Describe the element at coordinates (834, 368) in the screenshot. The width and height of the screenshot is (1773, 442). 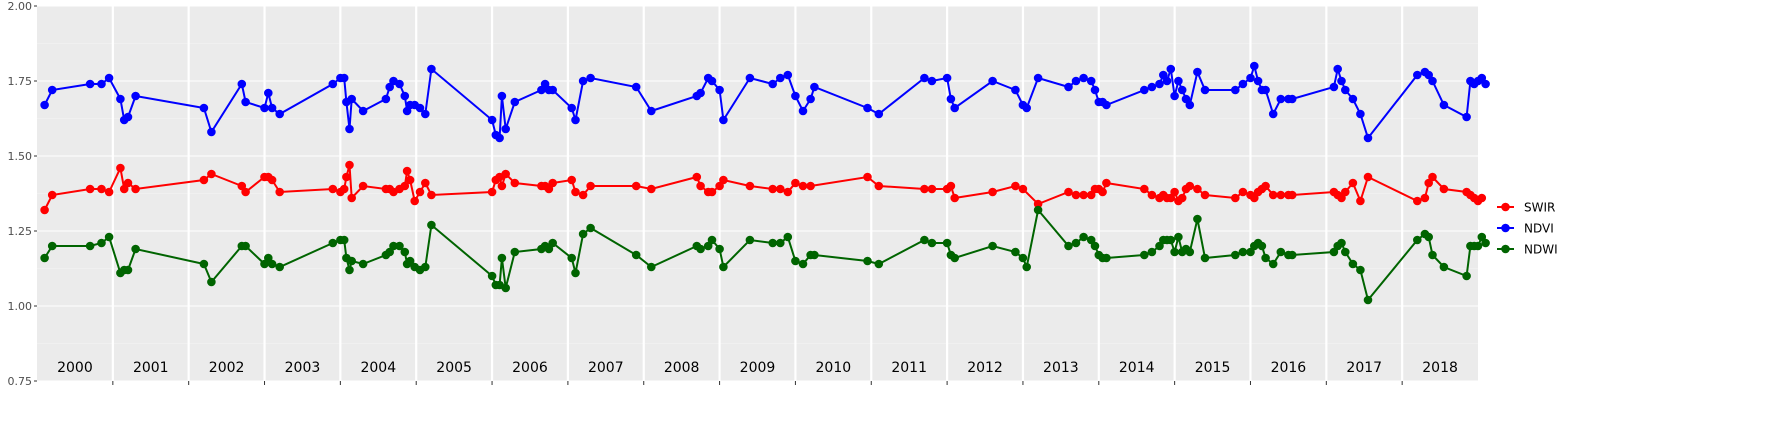
I see `year-label: 2010` at that location.